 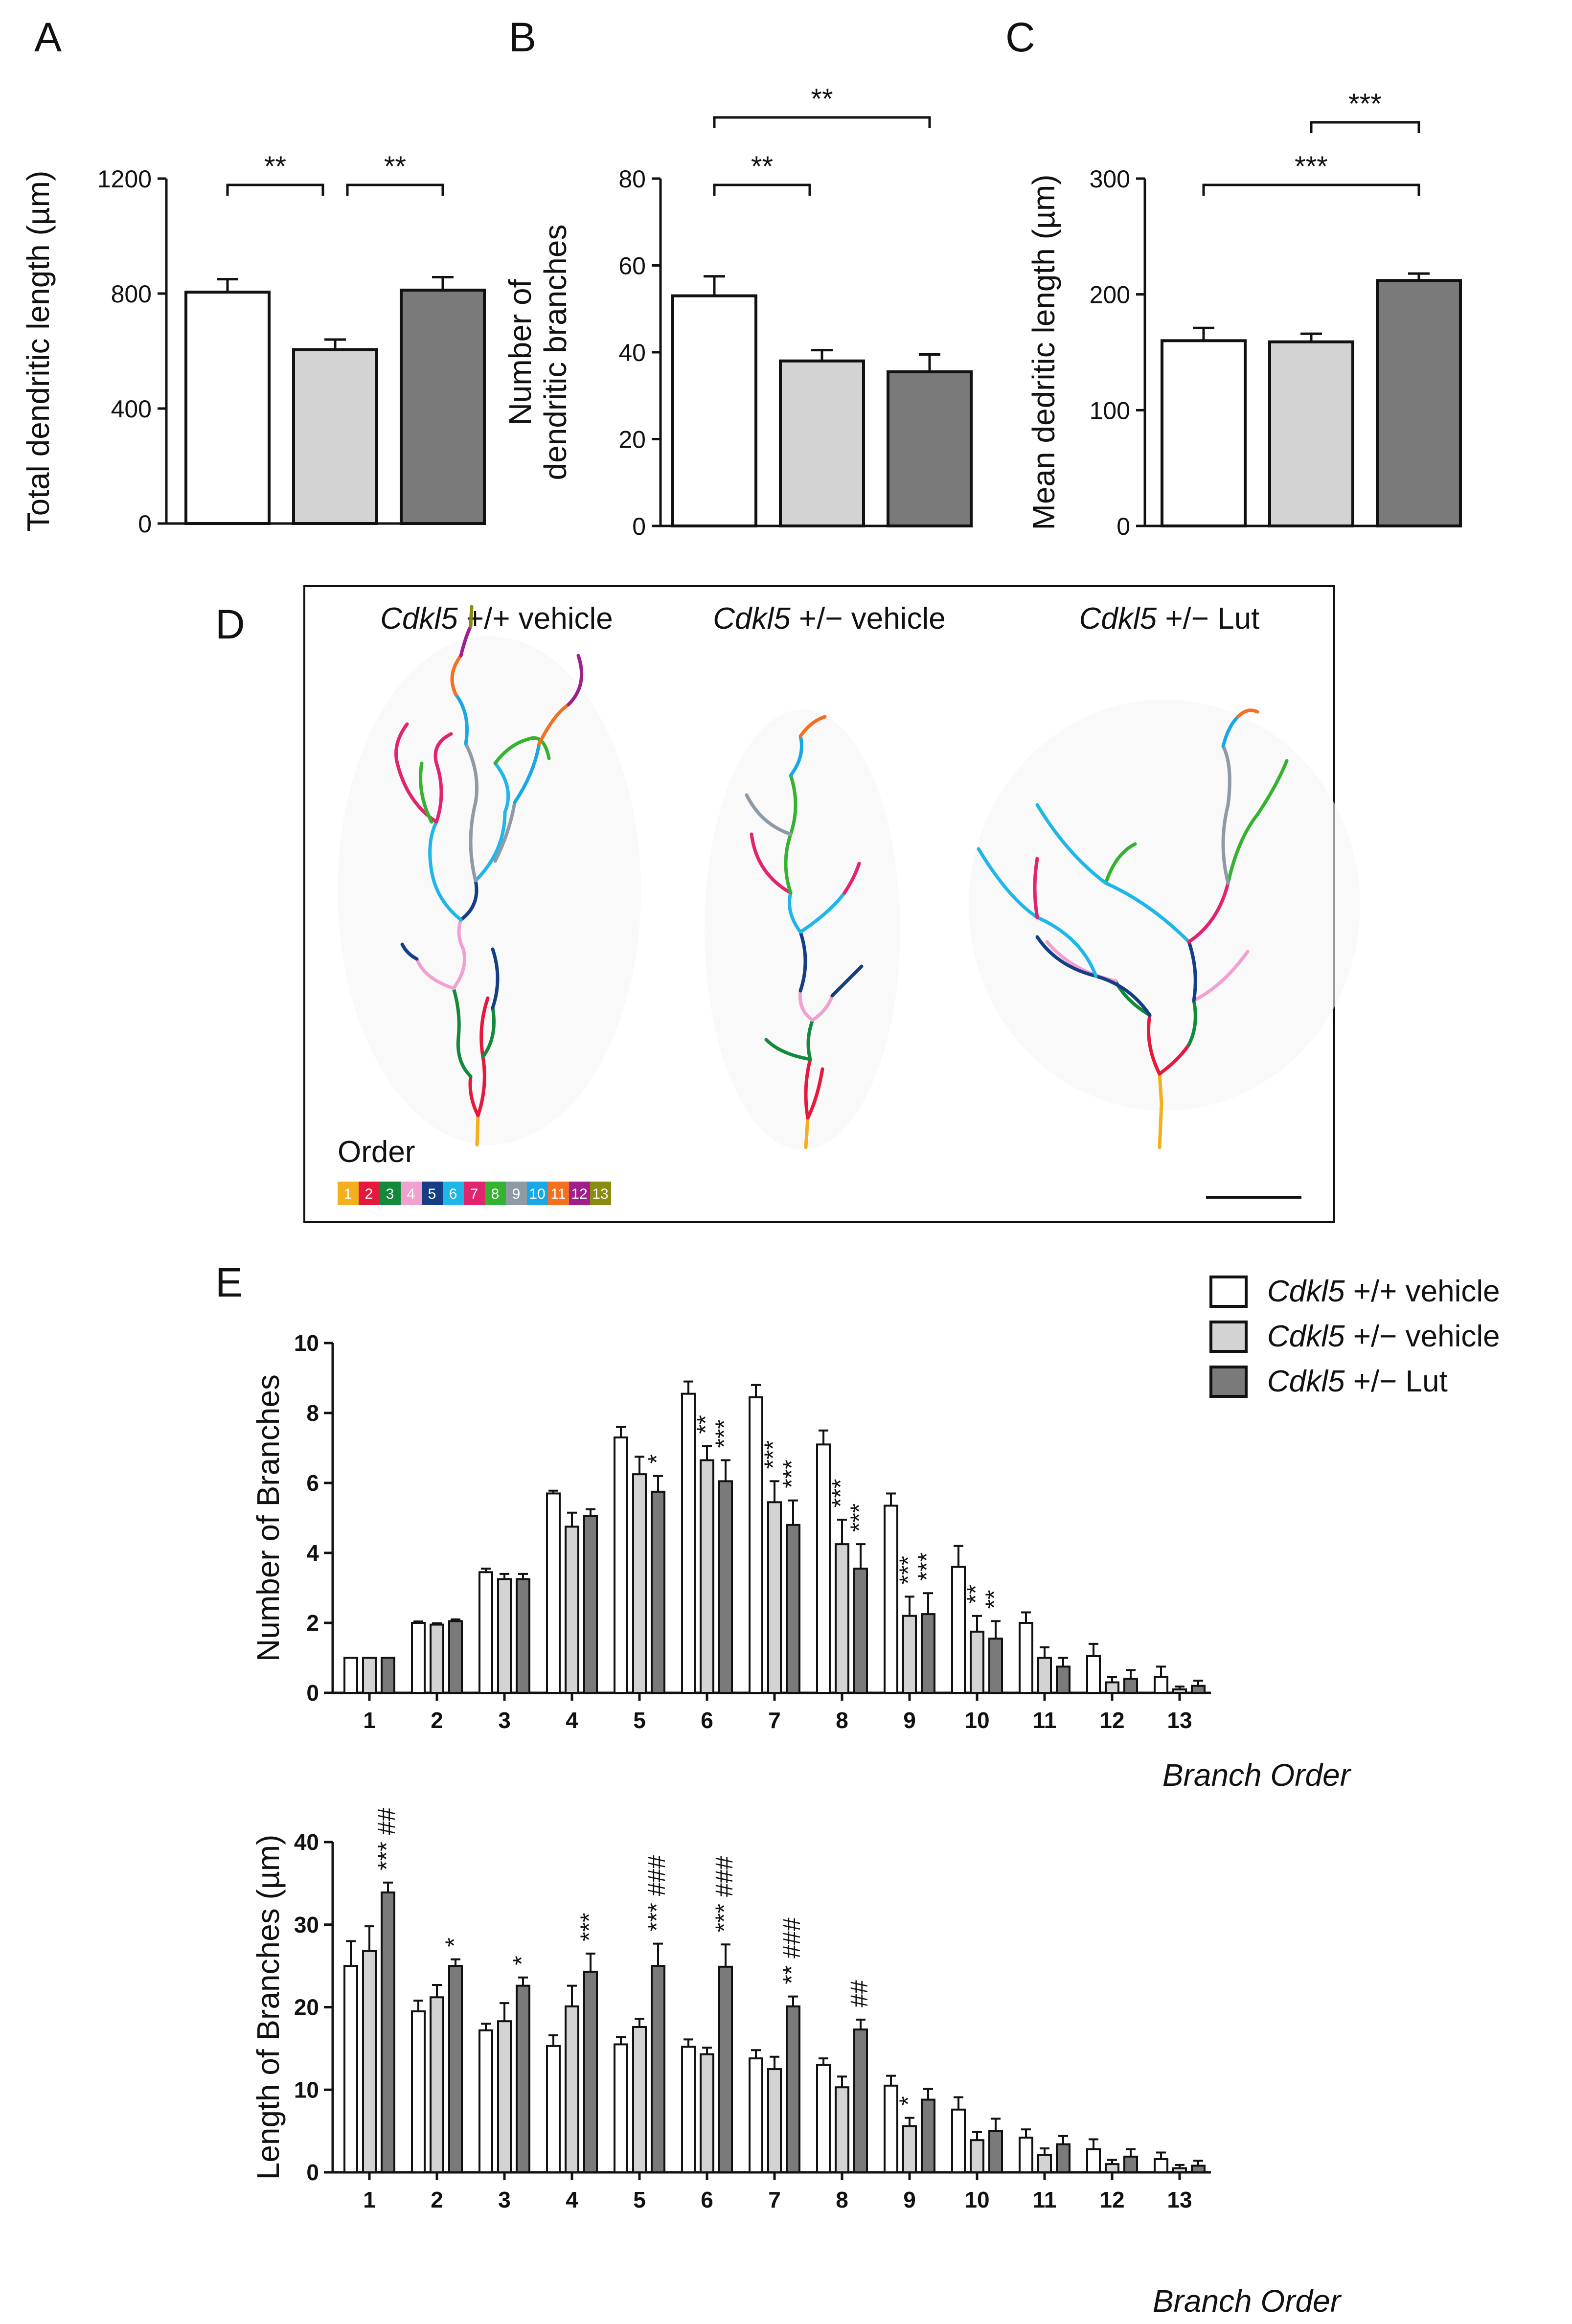 What do you see at coordinates (504, 2199) in the screenshot?
I see `x-tick-label: 3` at bounding box center [504, 2199].